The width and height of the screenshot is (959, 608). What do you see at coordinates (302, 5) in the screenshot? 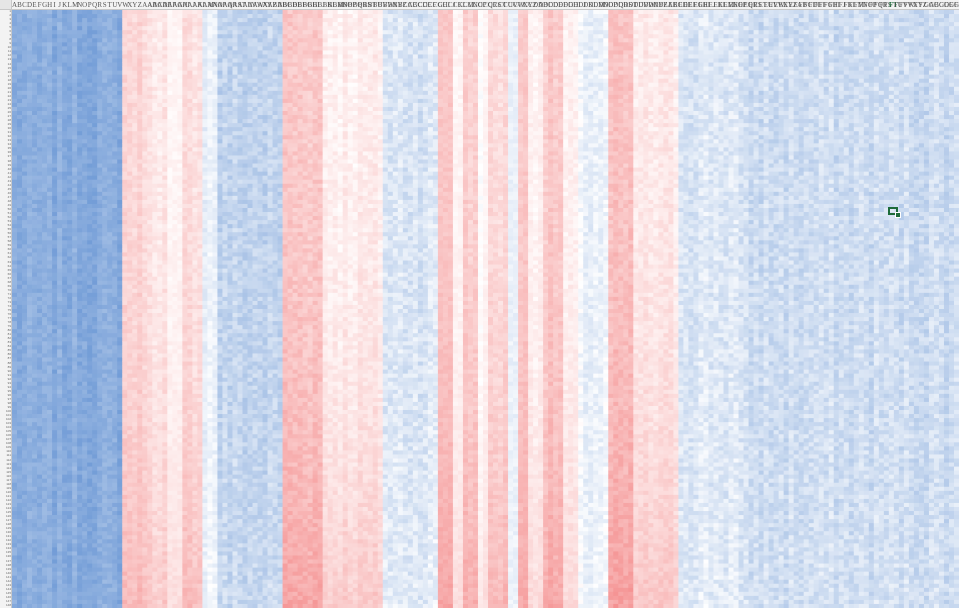
I see `column-header: BF` at bounding box center [302, 5].